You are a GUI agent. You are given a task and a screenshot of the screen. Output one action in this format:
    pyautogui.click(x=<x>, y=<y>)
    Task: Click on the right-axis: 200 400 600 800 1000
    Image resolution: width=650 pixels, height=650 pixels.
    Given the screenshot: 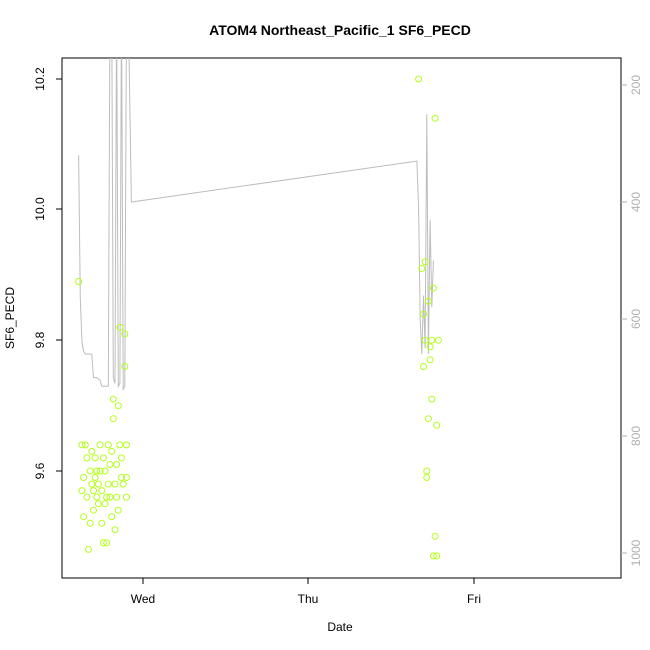 What is the action you would take?
    pyautogui.click(x=632, y=320)
    